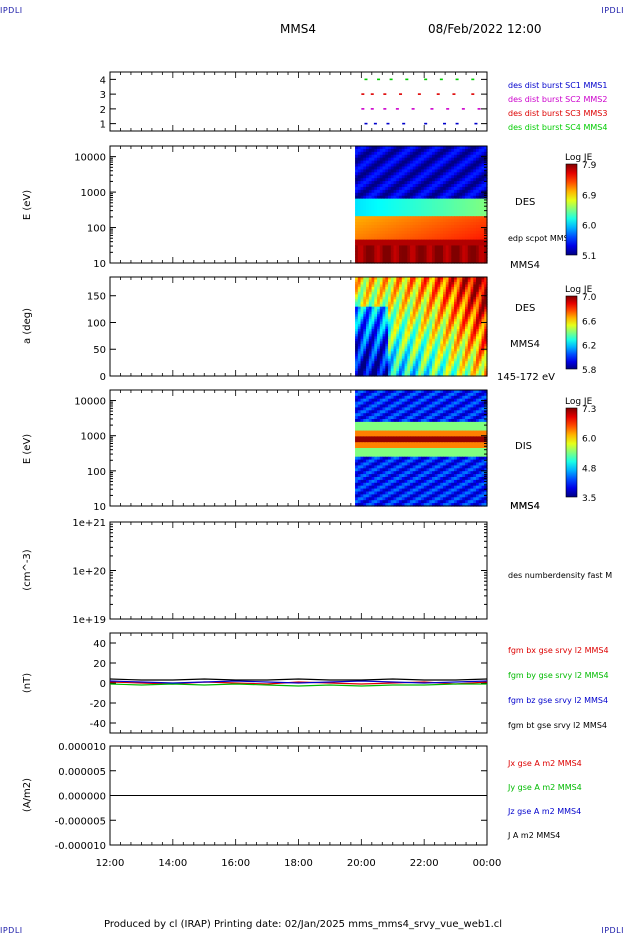  What do you see at coordinates (557, 85) in the screenshot?
I see `legend-entry: des dist burst SC1 MMS1` at bounding box center [557, 85].